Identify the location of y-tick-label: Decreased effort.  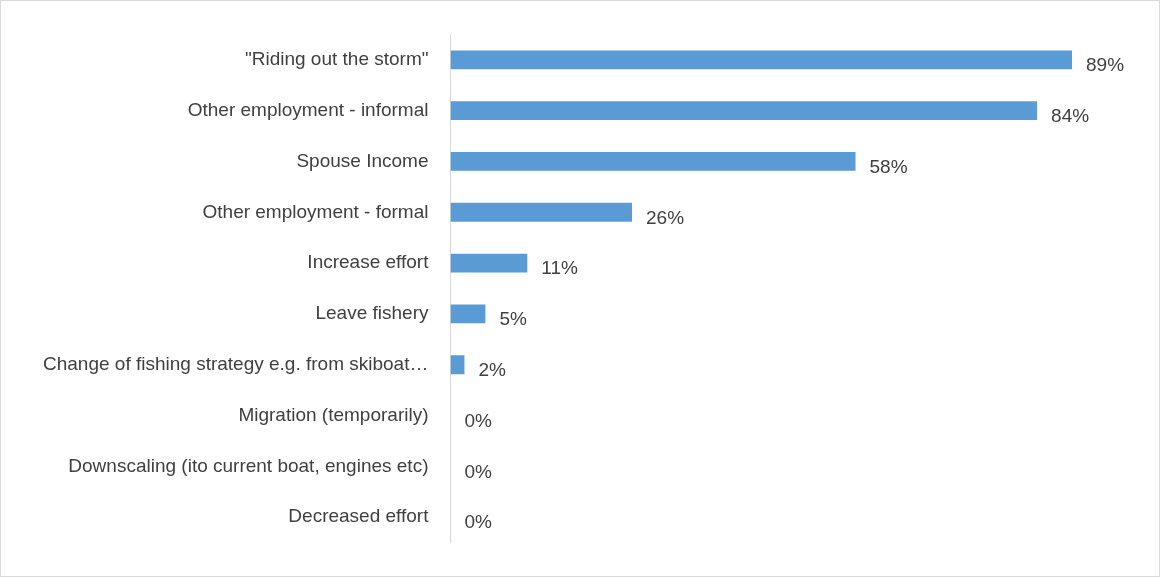
(359, 516).